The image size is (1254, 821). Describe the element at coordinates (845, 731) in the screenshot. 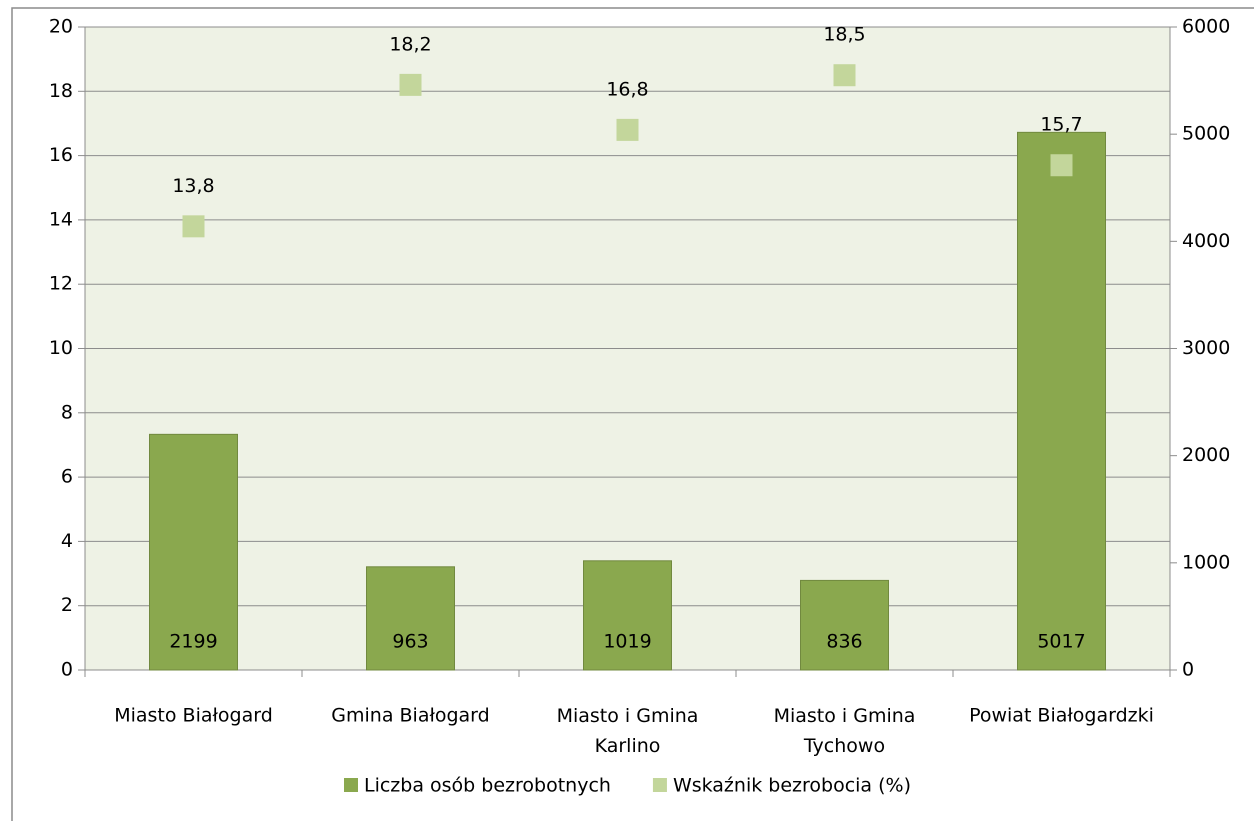

I see `x-tick-label: Miasto i Gmina Tychowo` at that location.